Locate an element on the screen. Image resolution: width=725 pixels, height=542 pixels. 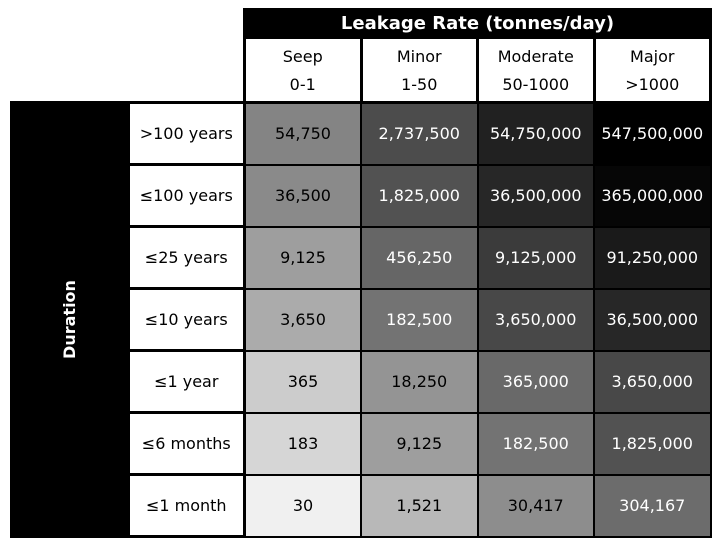
row-label: ≤6 months is located at coordinates (186, 443).